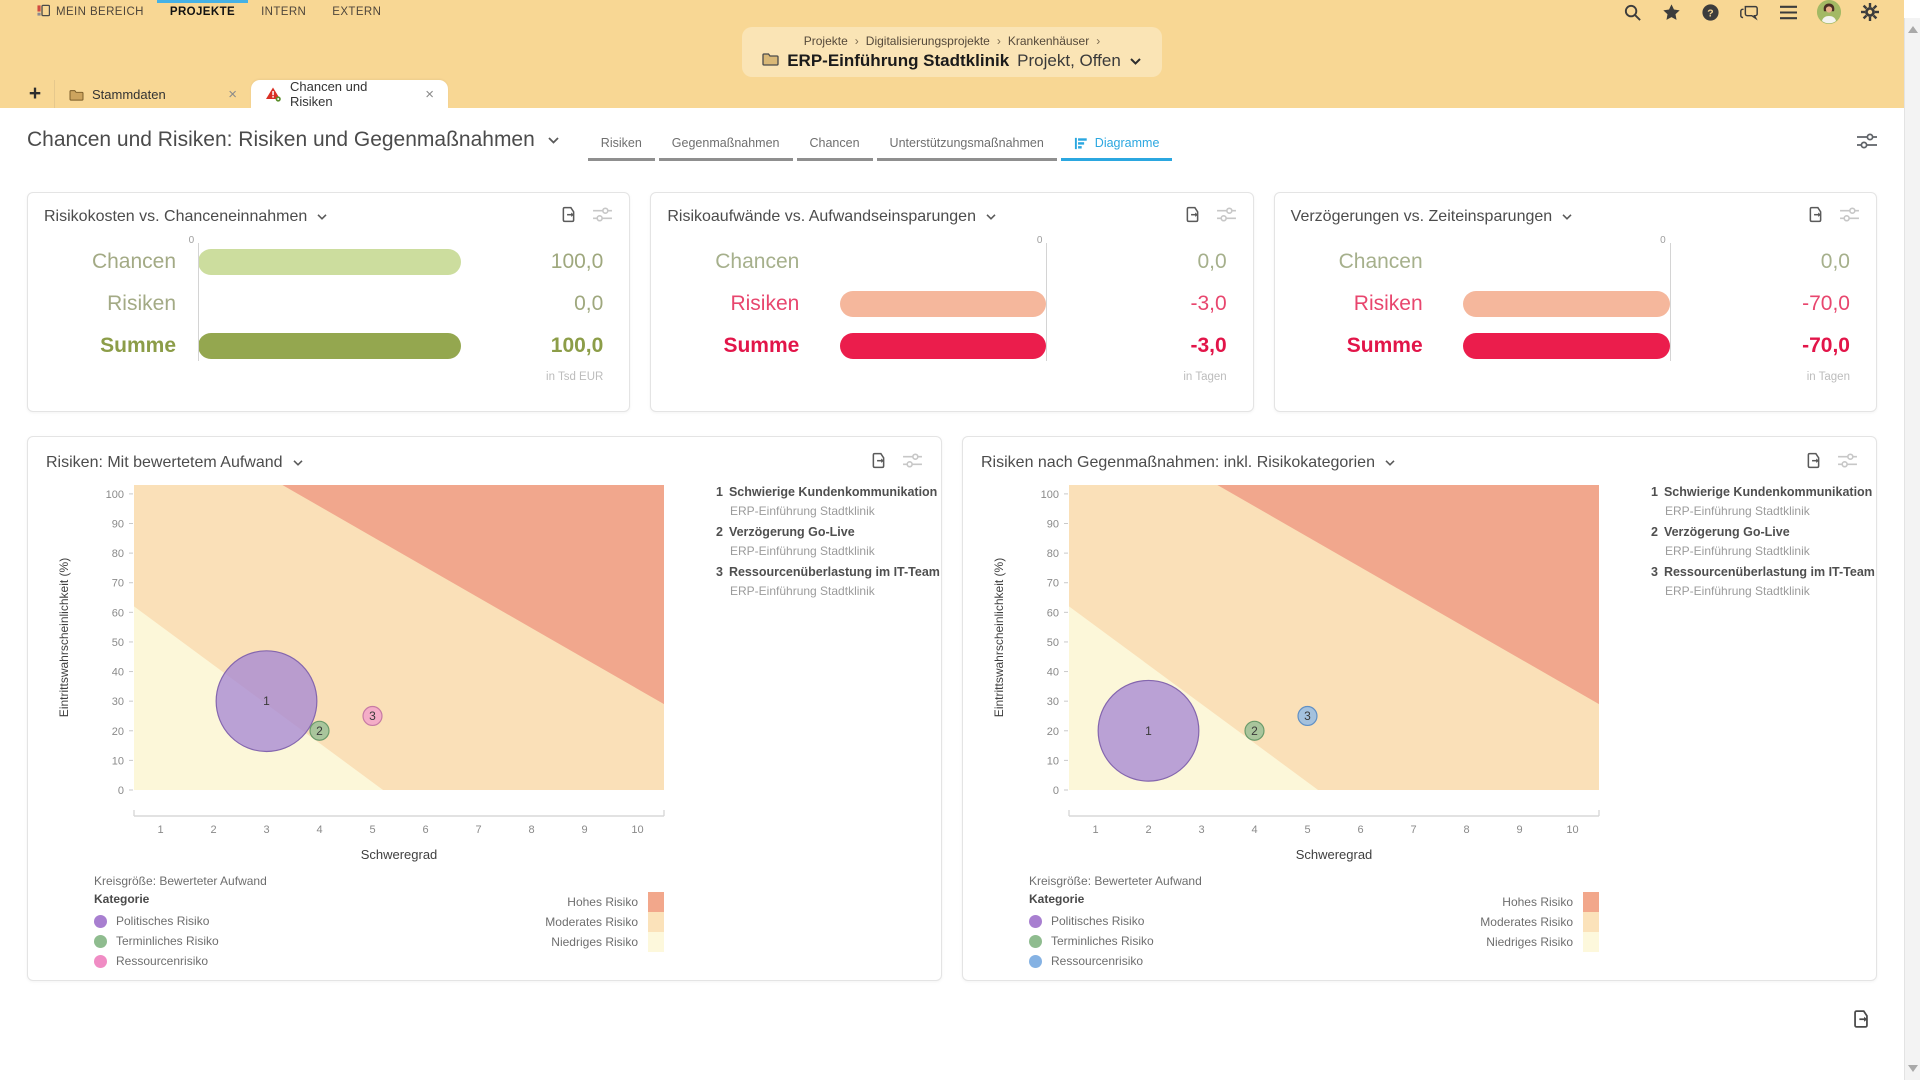 This screenshot has width=1920, height=1080. Describe the element at coordinates (832, 217) in the screenshot. I see `card-title: Risikoaufwände vs. Aufwandseinsparungen` at that location.